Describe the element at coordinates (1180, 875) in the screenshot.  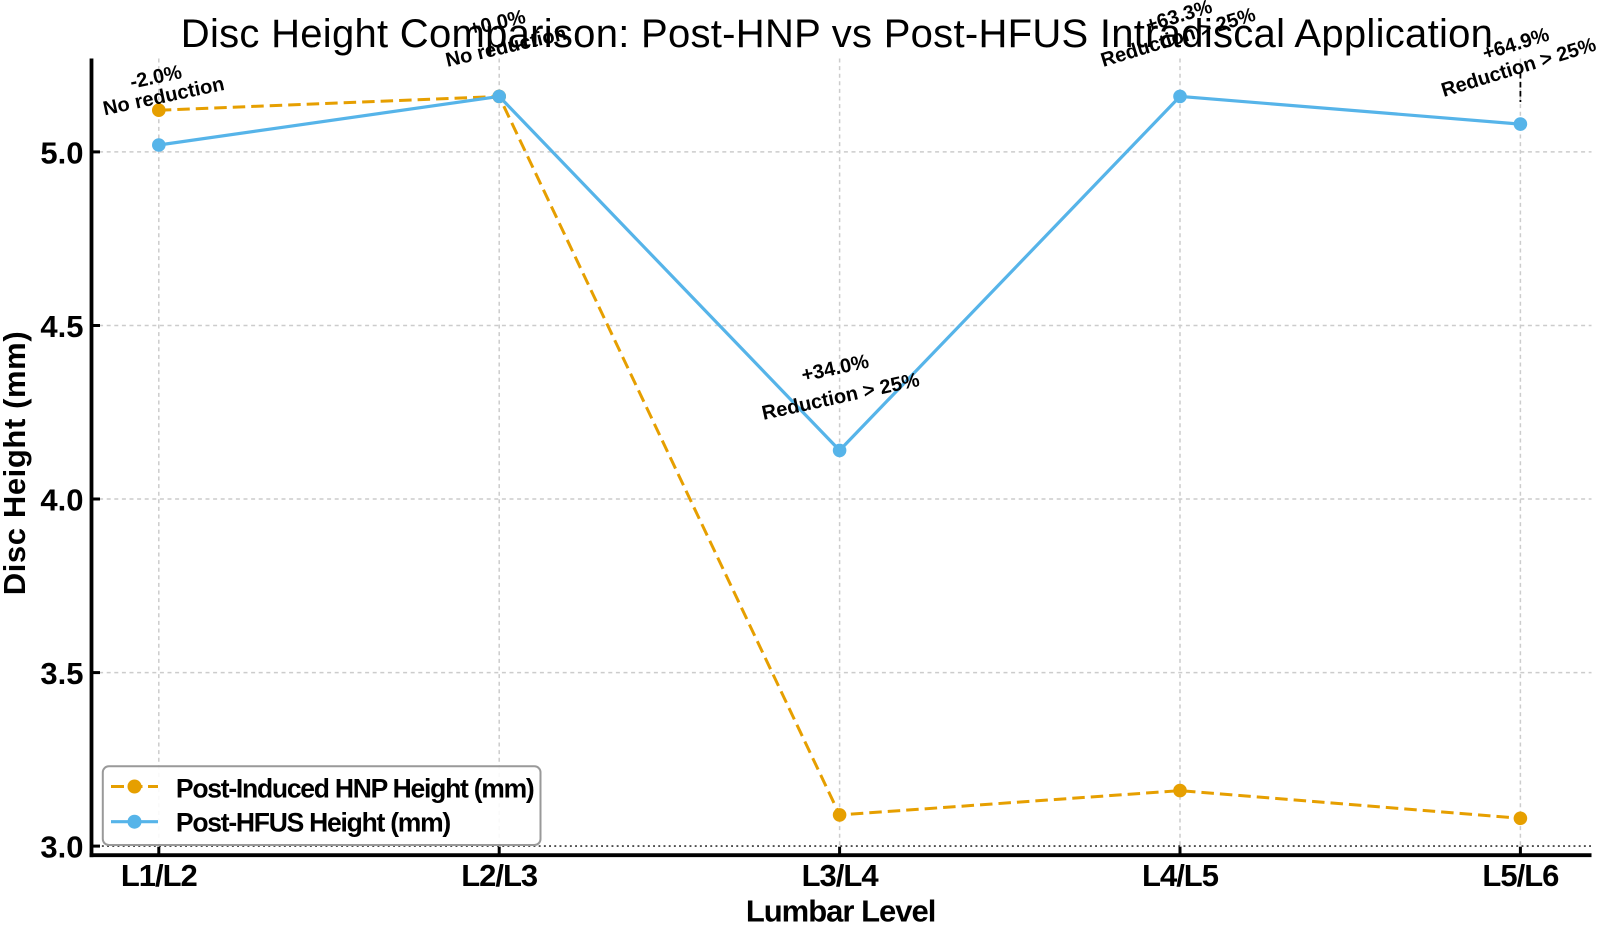
I see `svg-text: L4/L5` at that location.